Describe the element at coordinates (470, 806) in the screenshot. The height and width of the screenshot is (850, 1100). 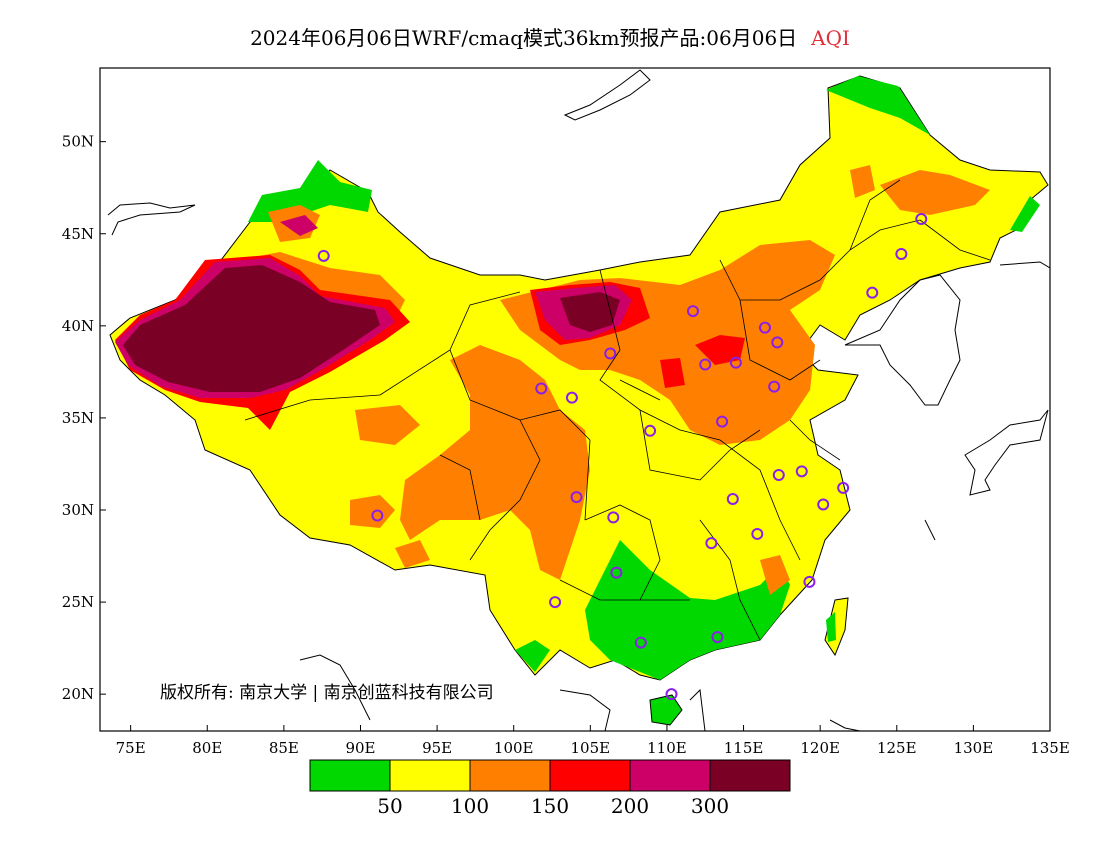
I see `legend-label: 100` at that location.